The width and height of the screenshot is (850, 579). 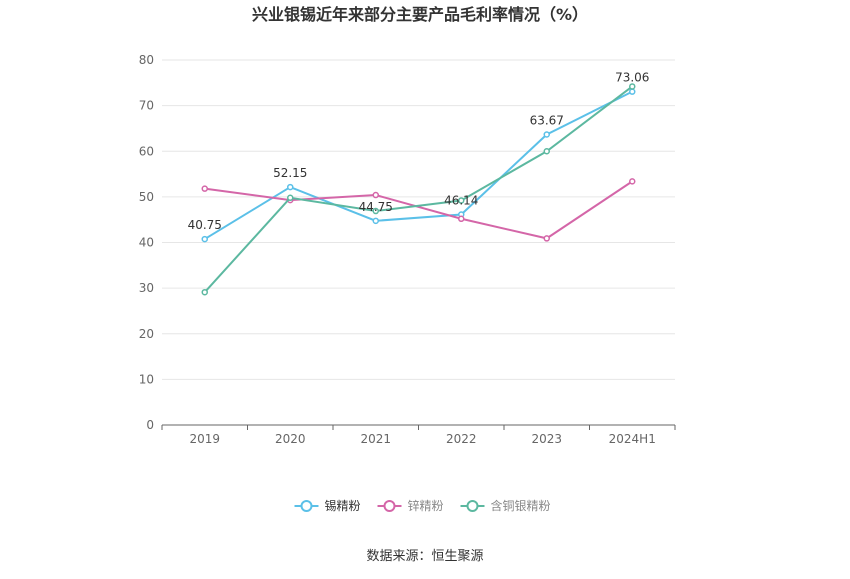 What do you see at coordinates (290, 439) in the screenshot?
I see `x-tick-label: 2020` at bounding box center [290, 439].